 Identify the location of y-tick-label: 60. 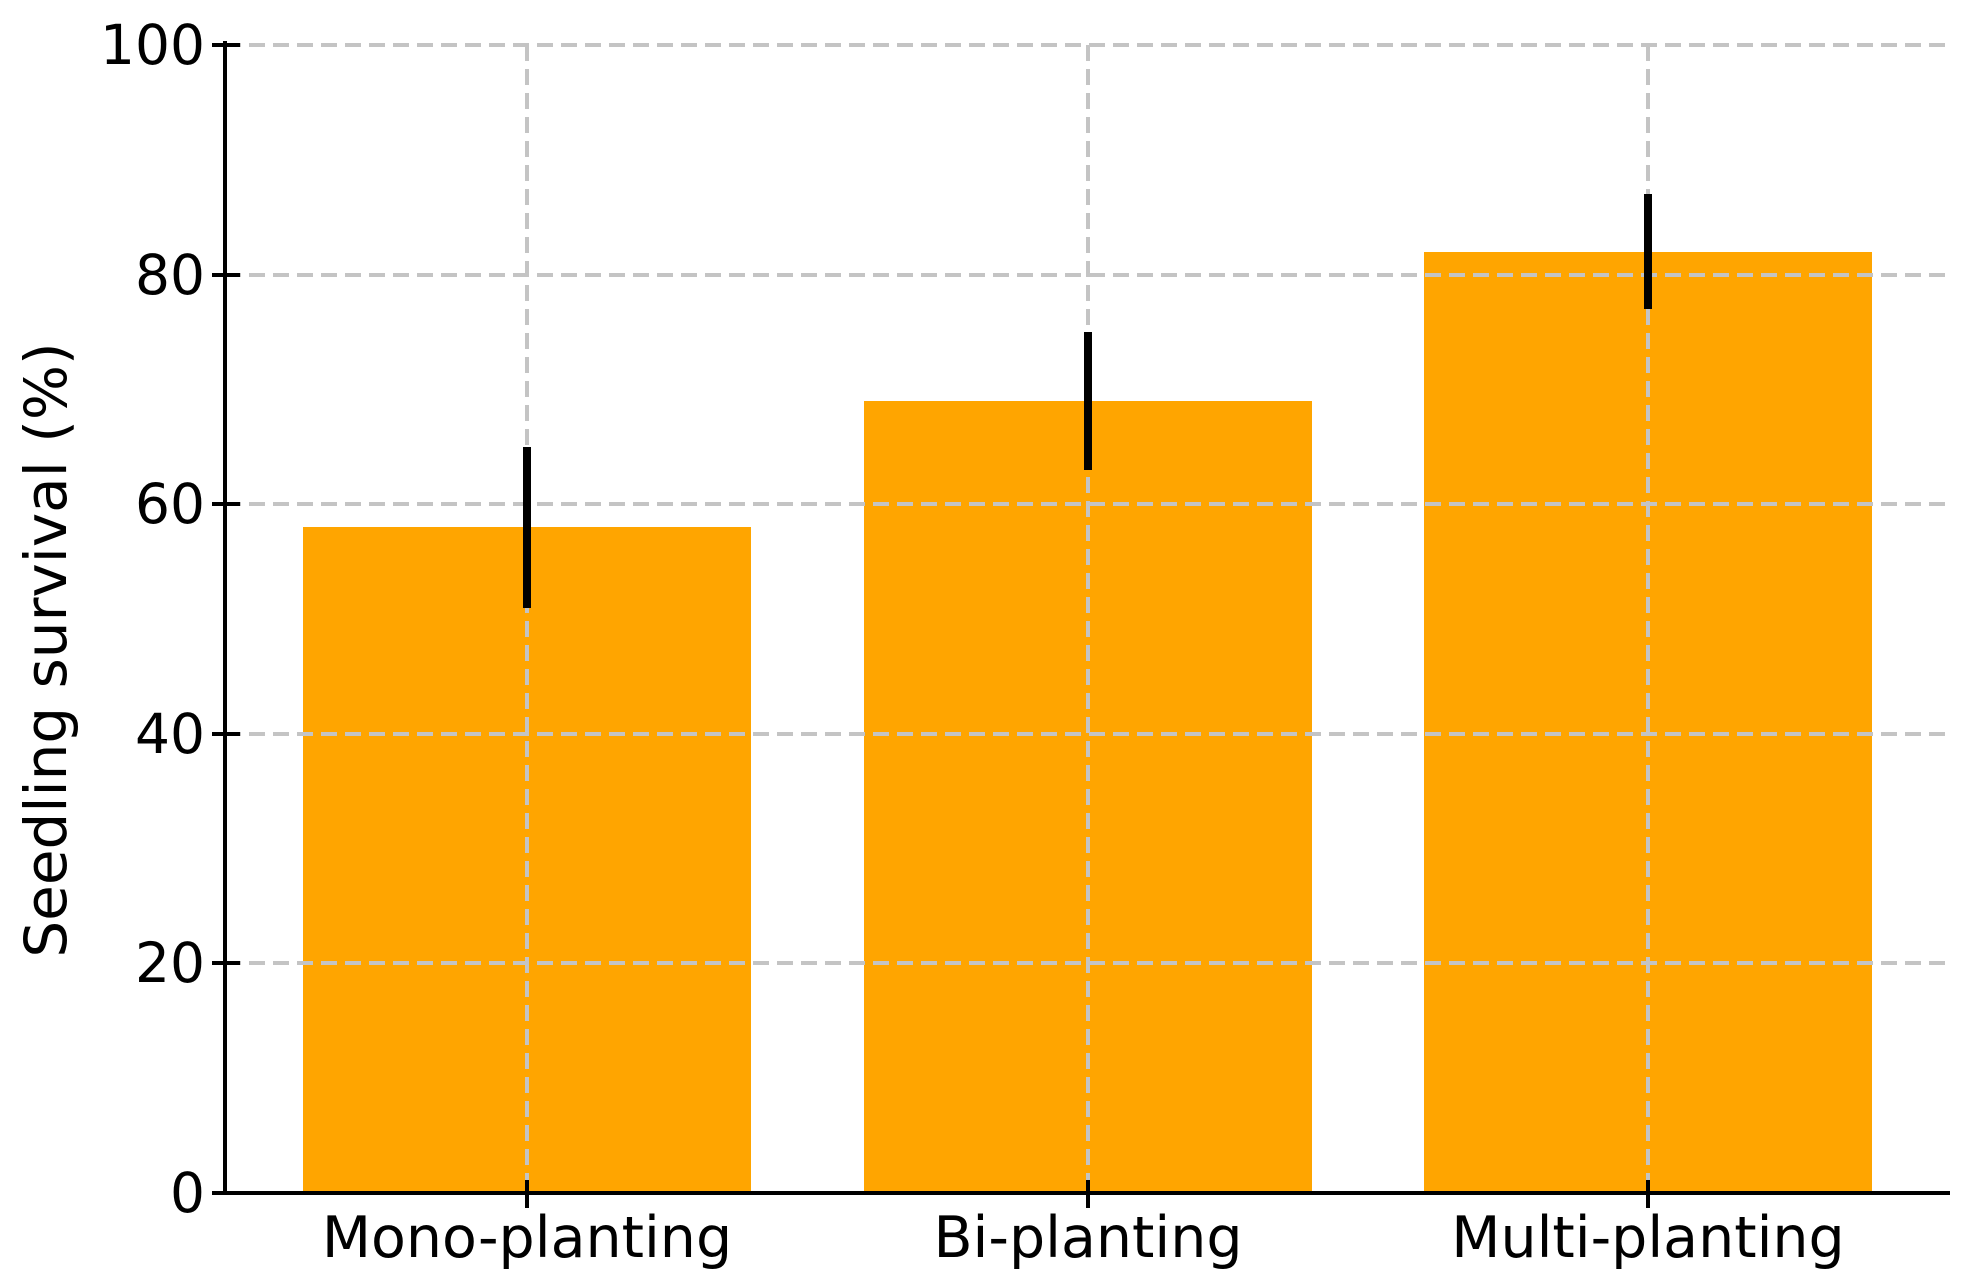
(170, 504).